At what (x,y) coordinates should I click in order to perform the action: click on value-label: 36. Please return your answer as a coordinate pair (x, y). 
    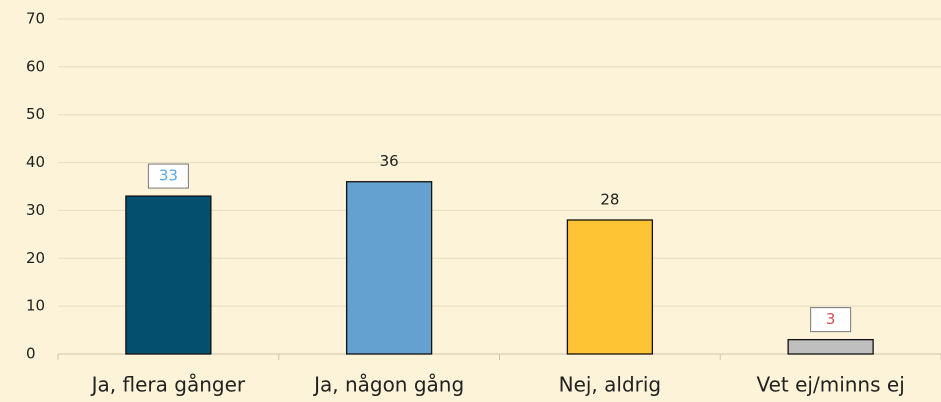
    Looking at the image, I should click on (389, 161).